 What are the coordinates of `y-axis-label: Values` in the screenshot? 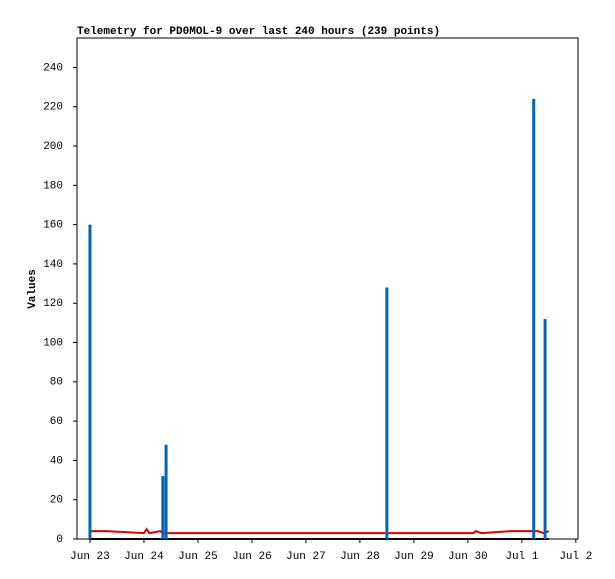 It's located at (33, 289).